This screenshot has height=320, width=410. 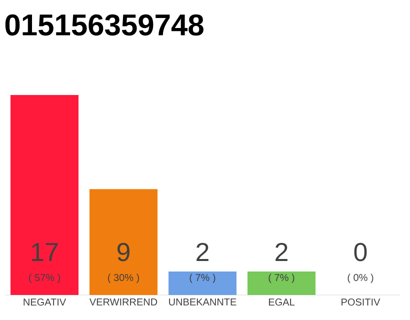 What do you see at coordinates (104, 25) in the screenshot?
I see `chart-title: 015156359748` at bounding box center [104, 25].